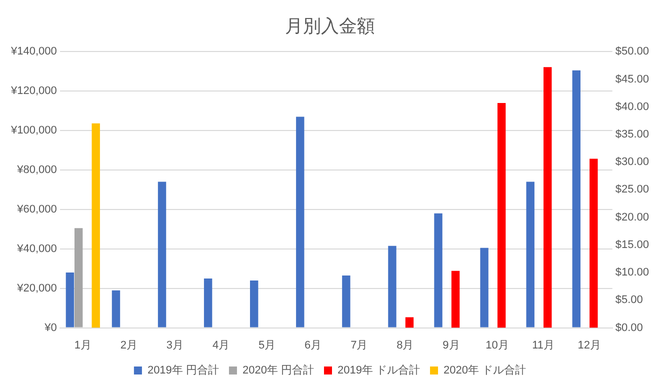 The width and height of the screenshot is (662, 390). What do you see at coordinates (50, 328) in the screenshot?
I see `y-tick-label: ¥0` at bounding box center [50, 328].